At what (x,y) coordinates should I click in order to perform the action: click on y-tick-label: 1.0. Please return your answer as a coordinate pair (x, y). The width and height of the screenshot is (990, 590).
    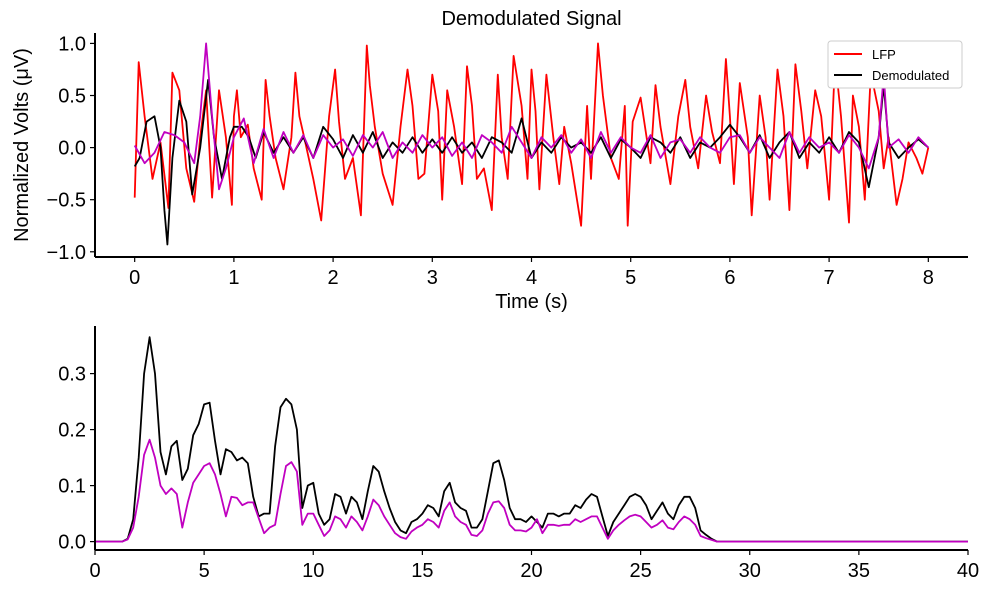
    Looking at the image, I should click on (72, 44).